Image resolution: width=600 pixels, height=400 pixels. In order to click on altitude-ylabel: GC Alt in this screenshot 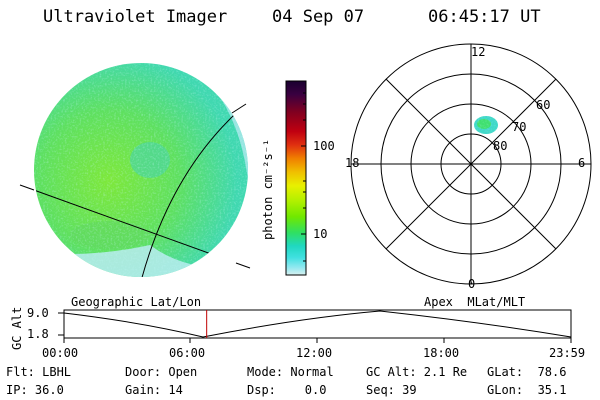, I will do `click(17, 328)`.